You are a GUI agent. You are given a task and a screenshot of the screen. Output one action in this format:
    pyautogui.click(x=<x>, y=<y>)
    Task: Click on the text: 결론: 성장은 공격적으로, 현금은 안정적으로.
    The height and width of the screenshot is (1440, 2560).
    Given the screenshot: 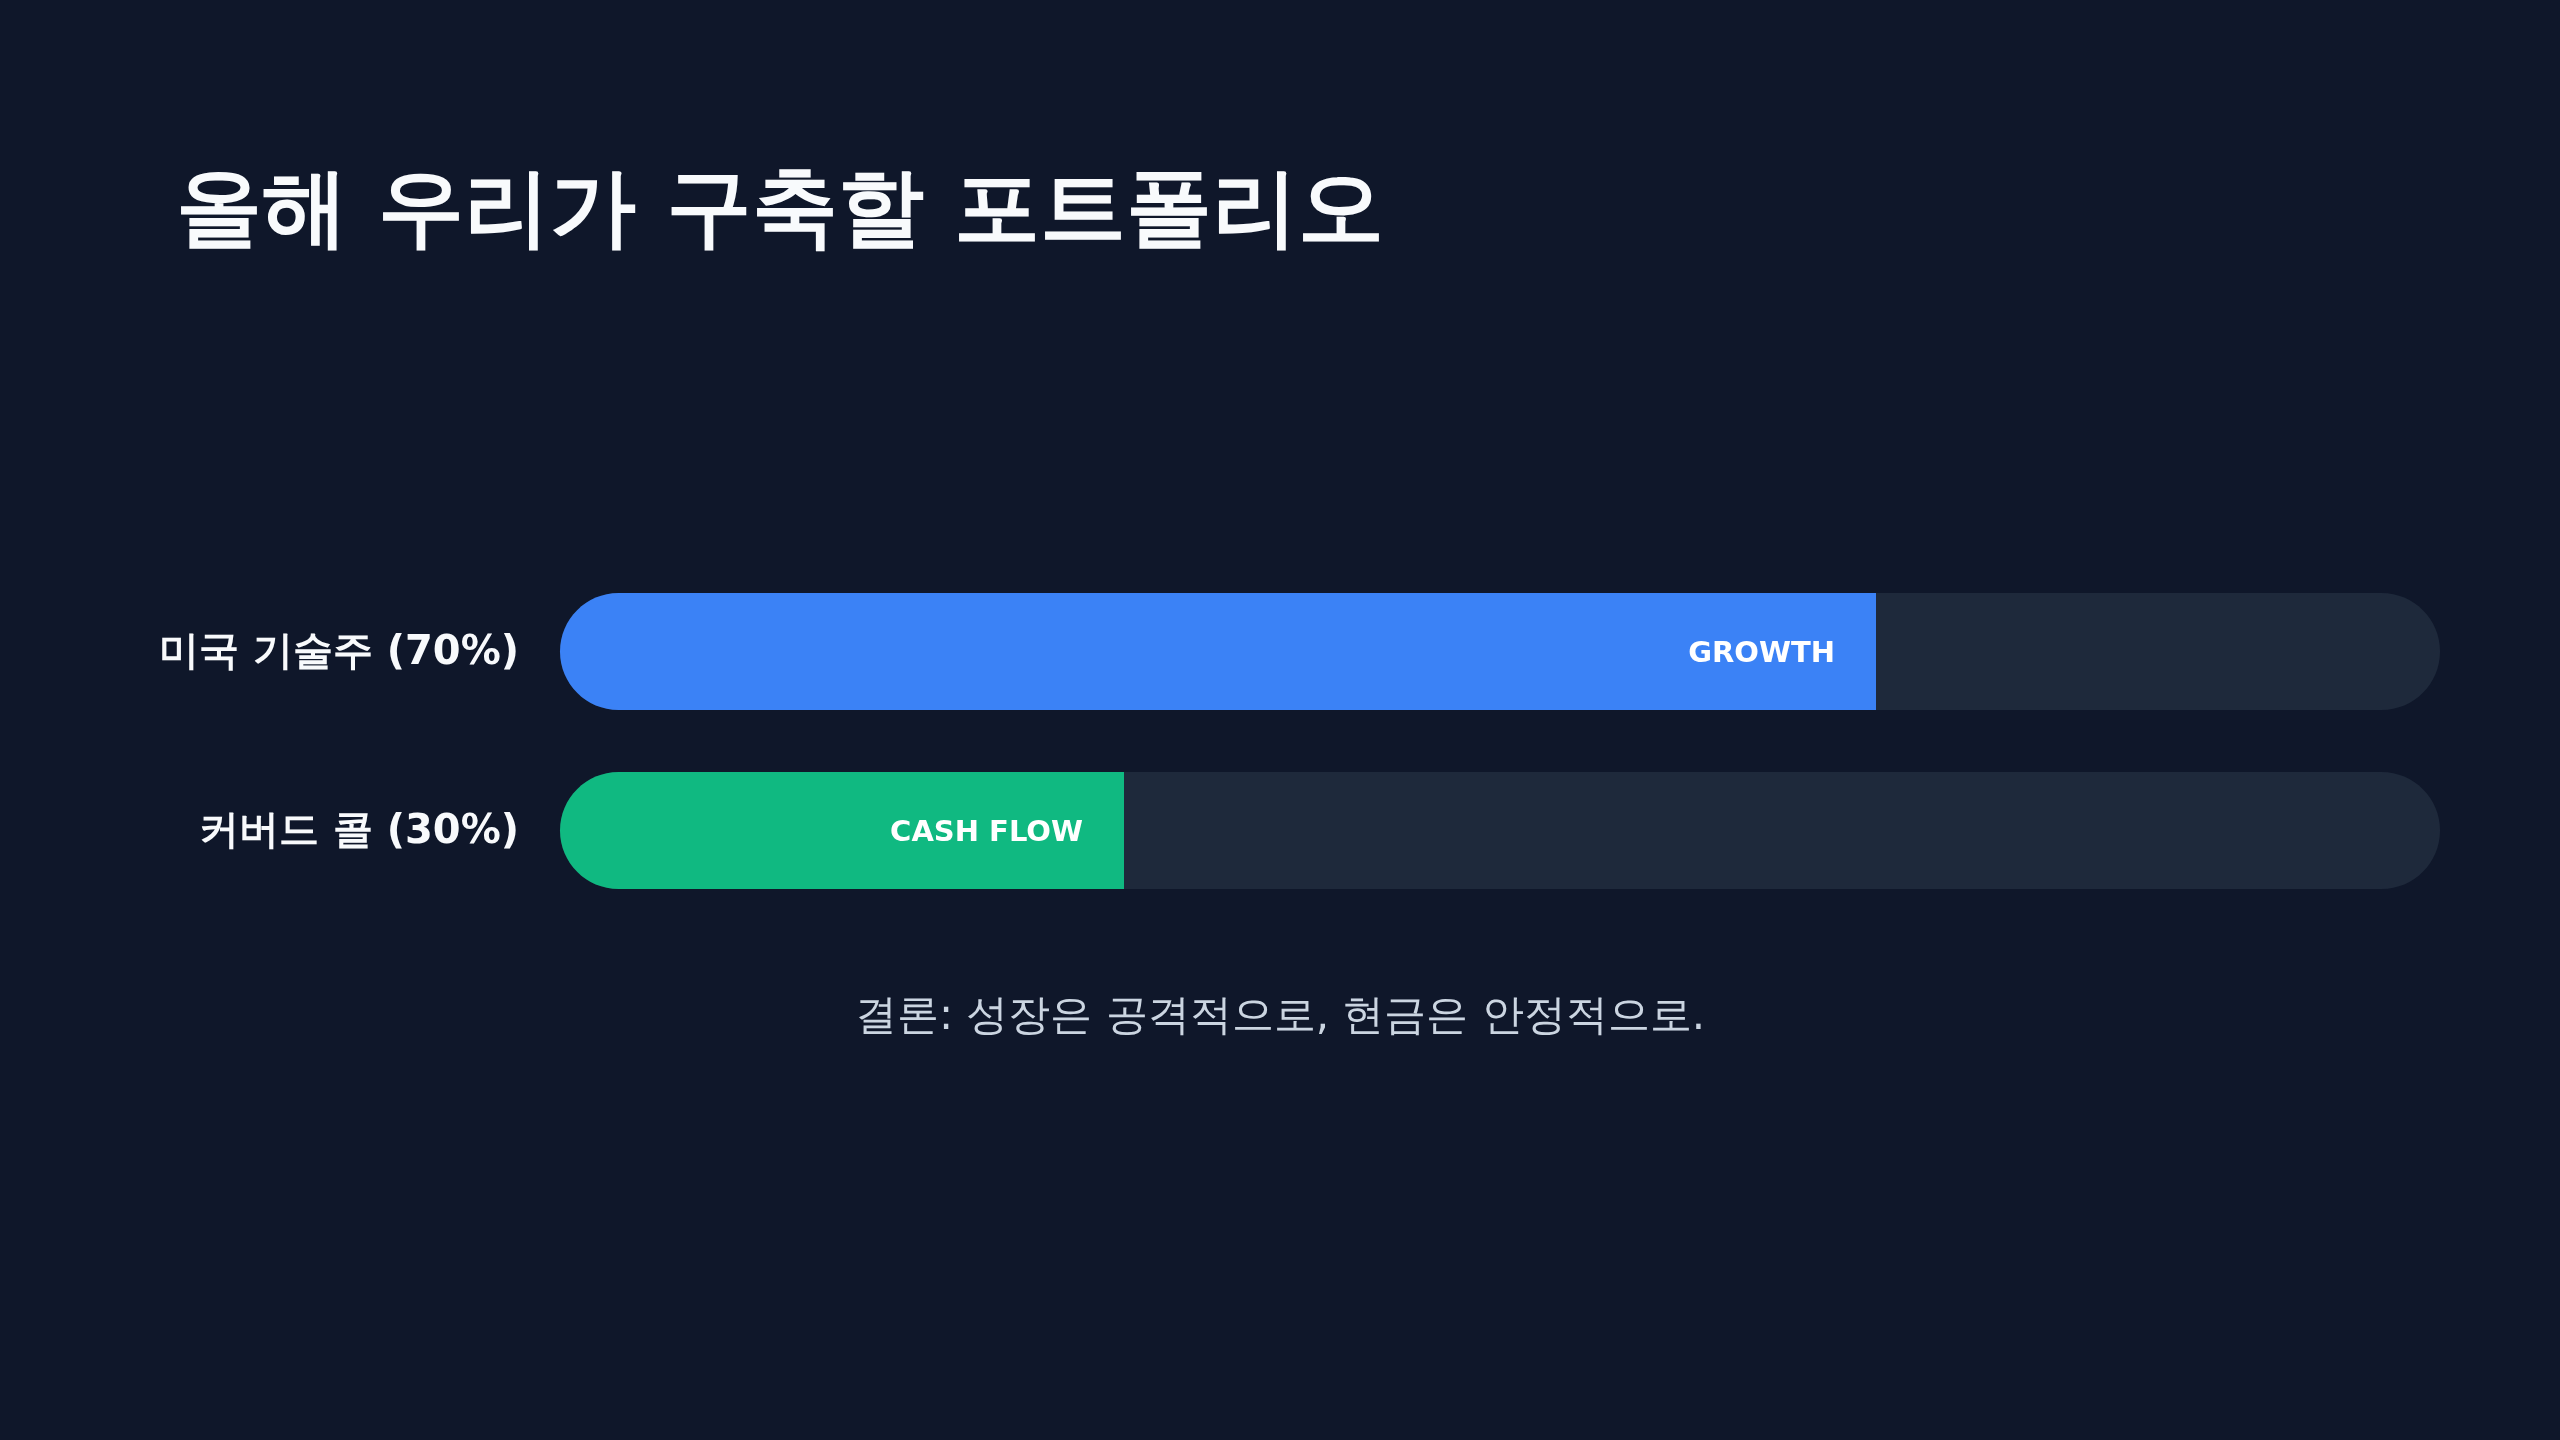 What is the action you would take?
    pyautogui.click(x=1280, y=1014)
    